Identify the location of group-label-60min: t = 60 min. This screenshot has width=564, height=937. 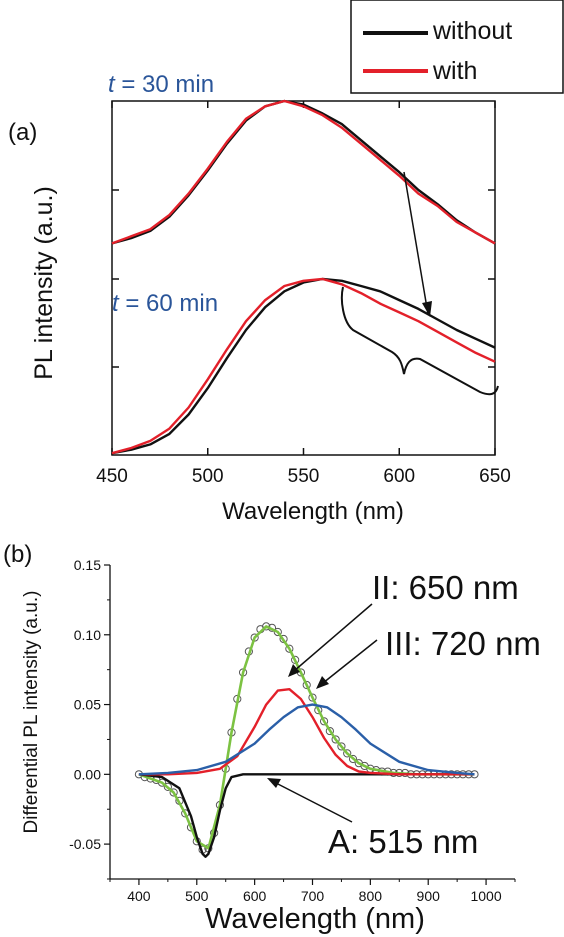
(165, 303).